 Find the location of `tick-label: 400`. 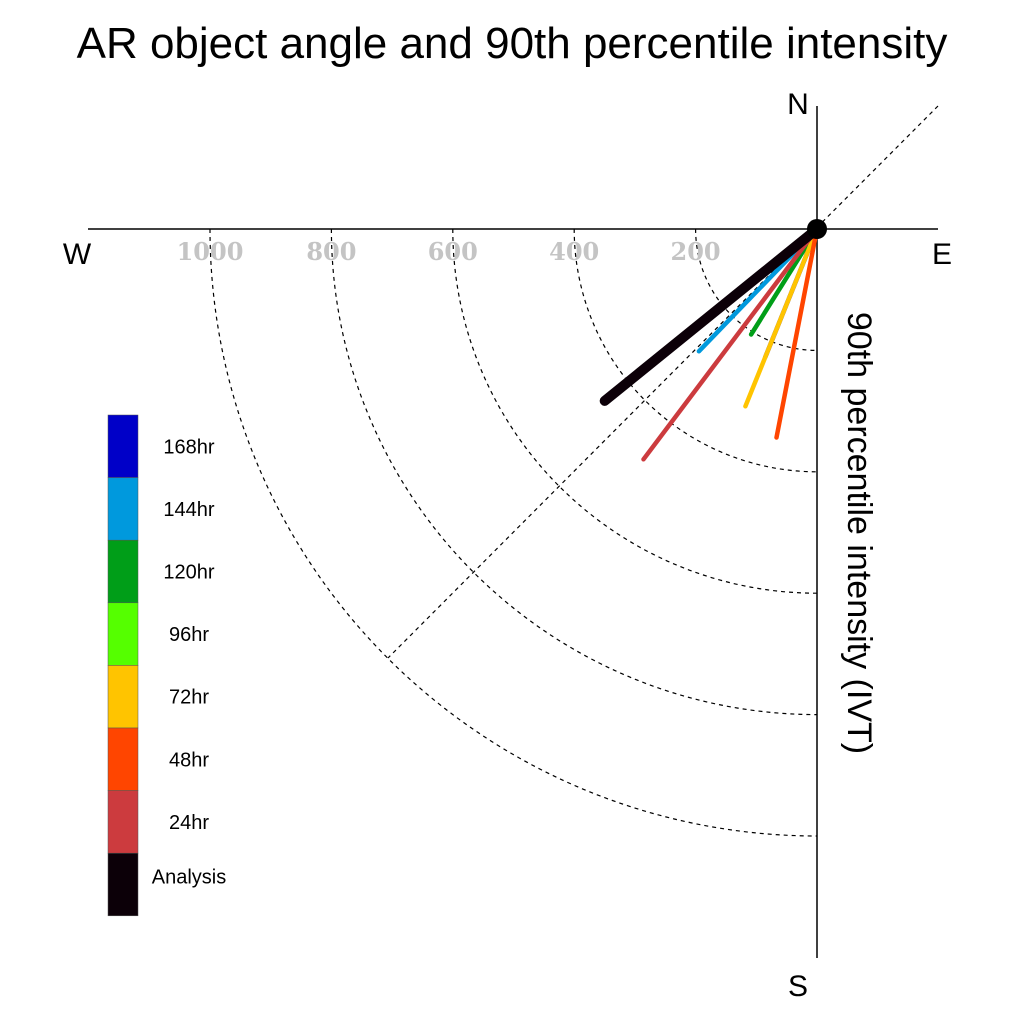

tick-label: 400 is located at coordinates (574, 251).